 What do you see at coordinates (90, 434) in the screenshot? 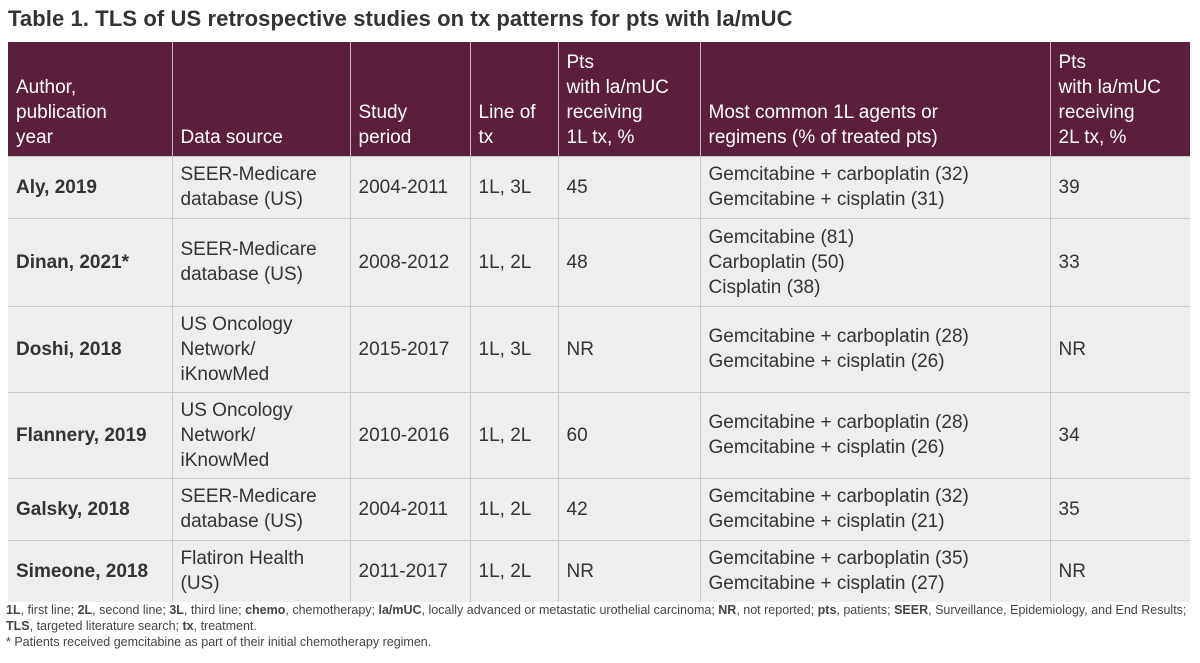
I see `table-cell: Flannery, 2019` at bounding box center [90, 434].